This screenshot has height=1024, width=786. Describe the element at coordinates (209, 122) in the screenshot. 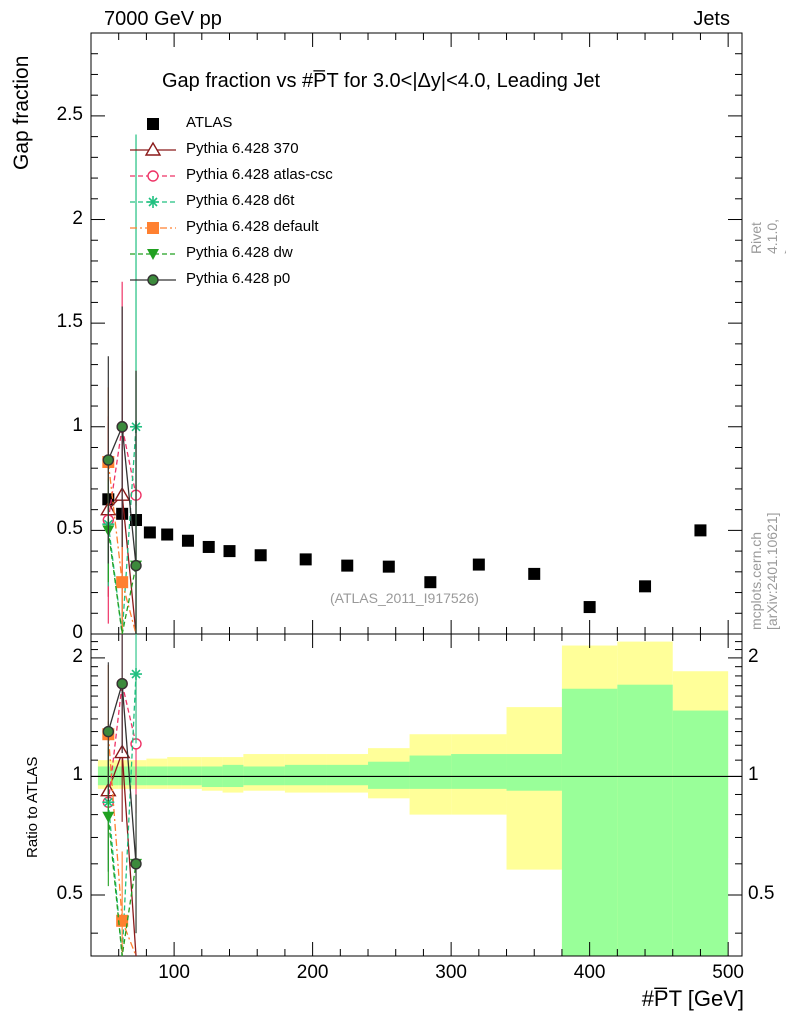

I see `legend-label: ATLAS` at that location.